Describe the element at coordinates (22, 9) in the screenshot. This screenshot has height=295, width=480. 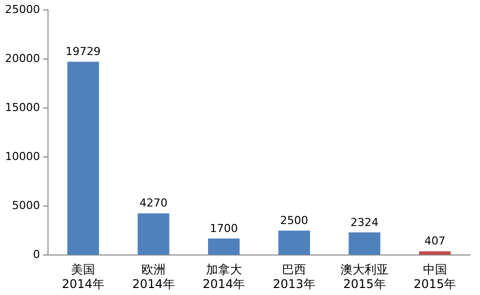
I see `y-tick-label: 25000` at that location.